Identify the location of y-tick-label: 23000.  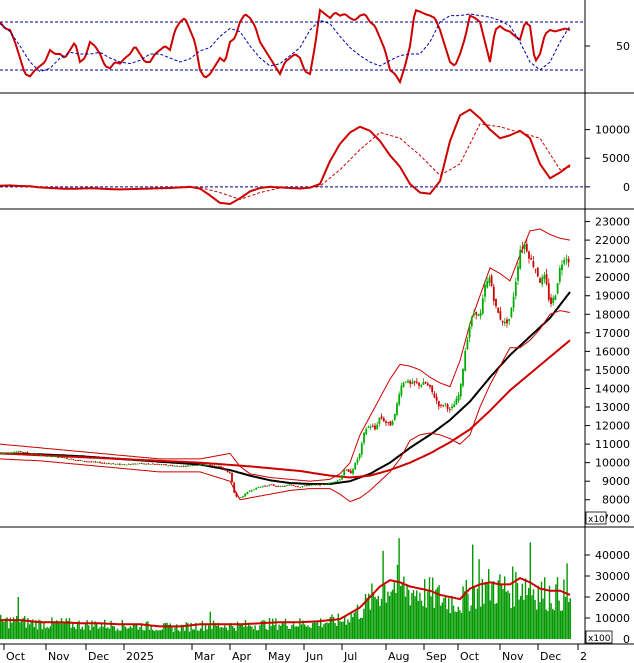
(612, 222).